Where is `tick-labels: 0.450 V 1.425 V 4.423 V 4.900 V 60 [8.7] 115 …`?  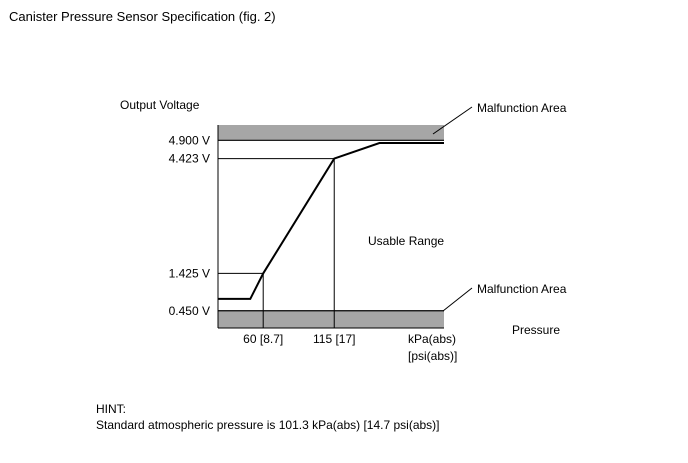 tick-labels: 0.450 V 1.425 V 4.423 V 4.900 V 60 [8.7] 115 … is located at coordinates (262, 239).